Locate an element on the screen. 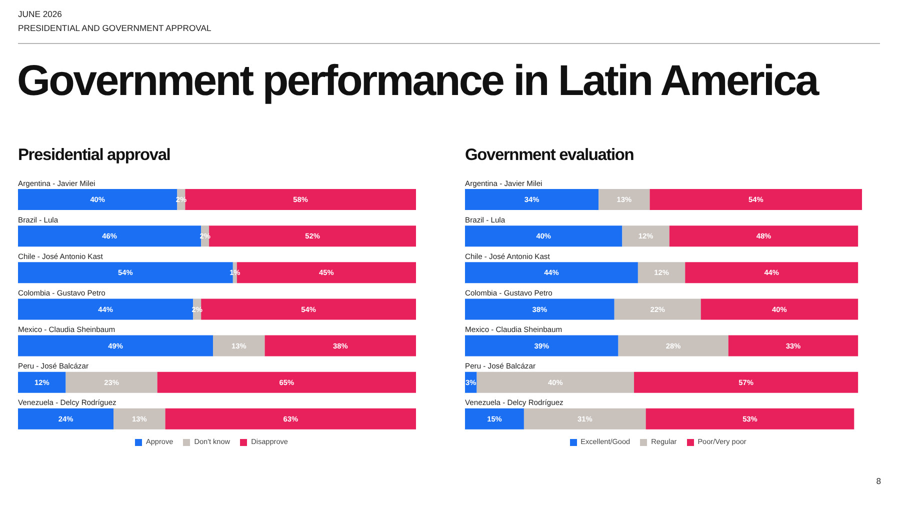  text: JUNE 2026 is located at coordinates (40, 14).